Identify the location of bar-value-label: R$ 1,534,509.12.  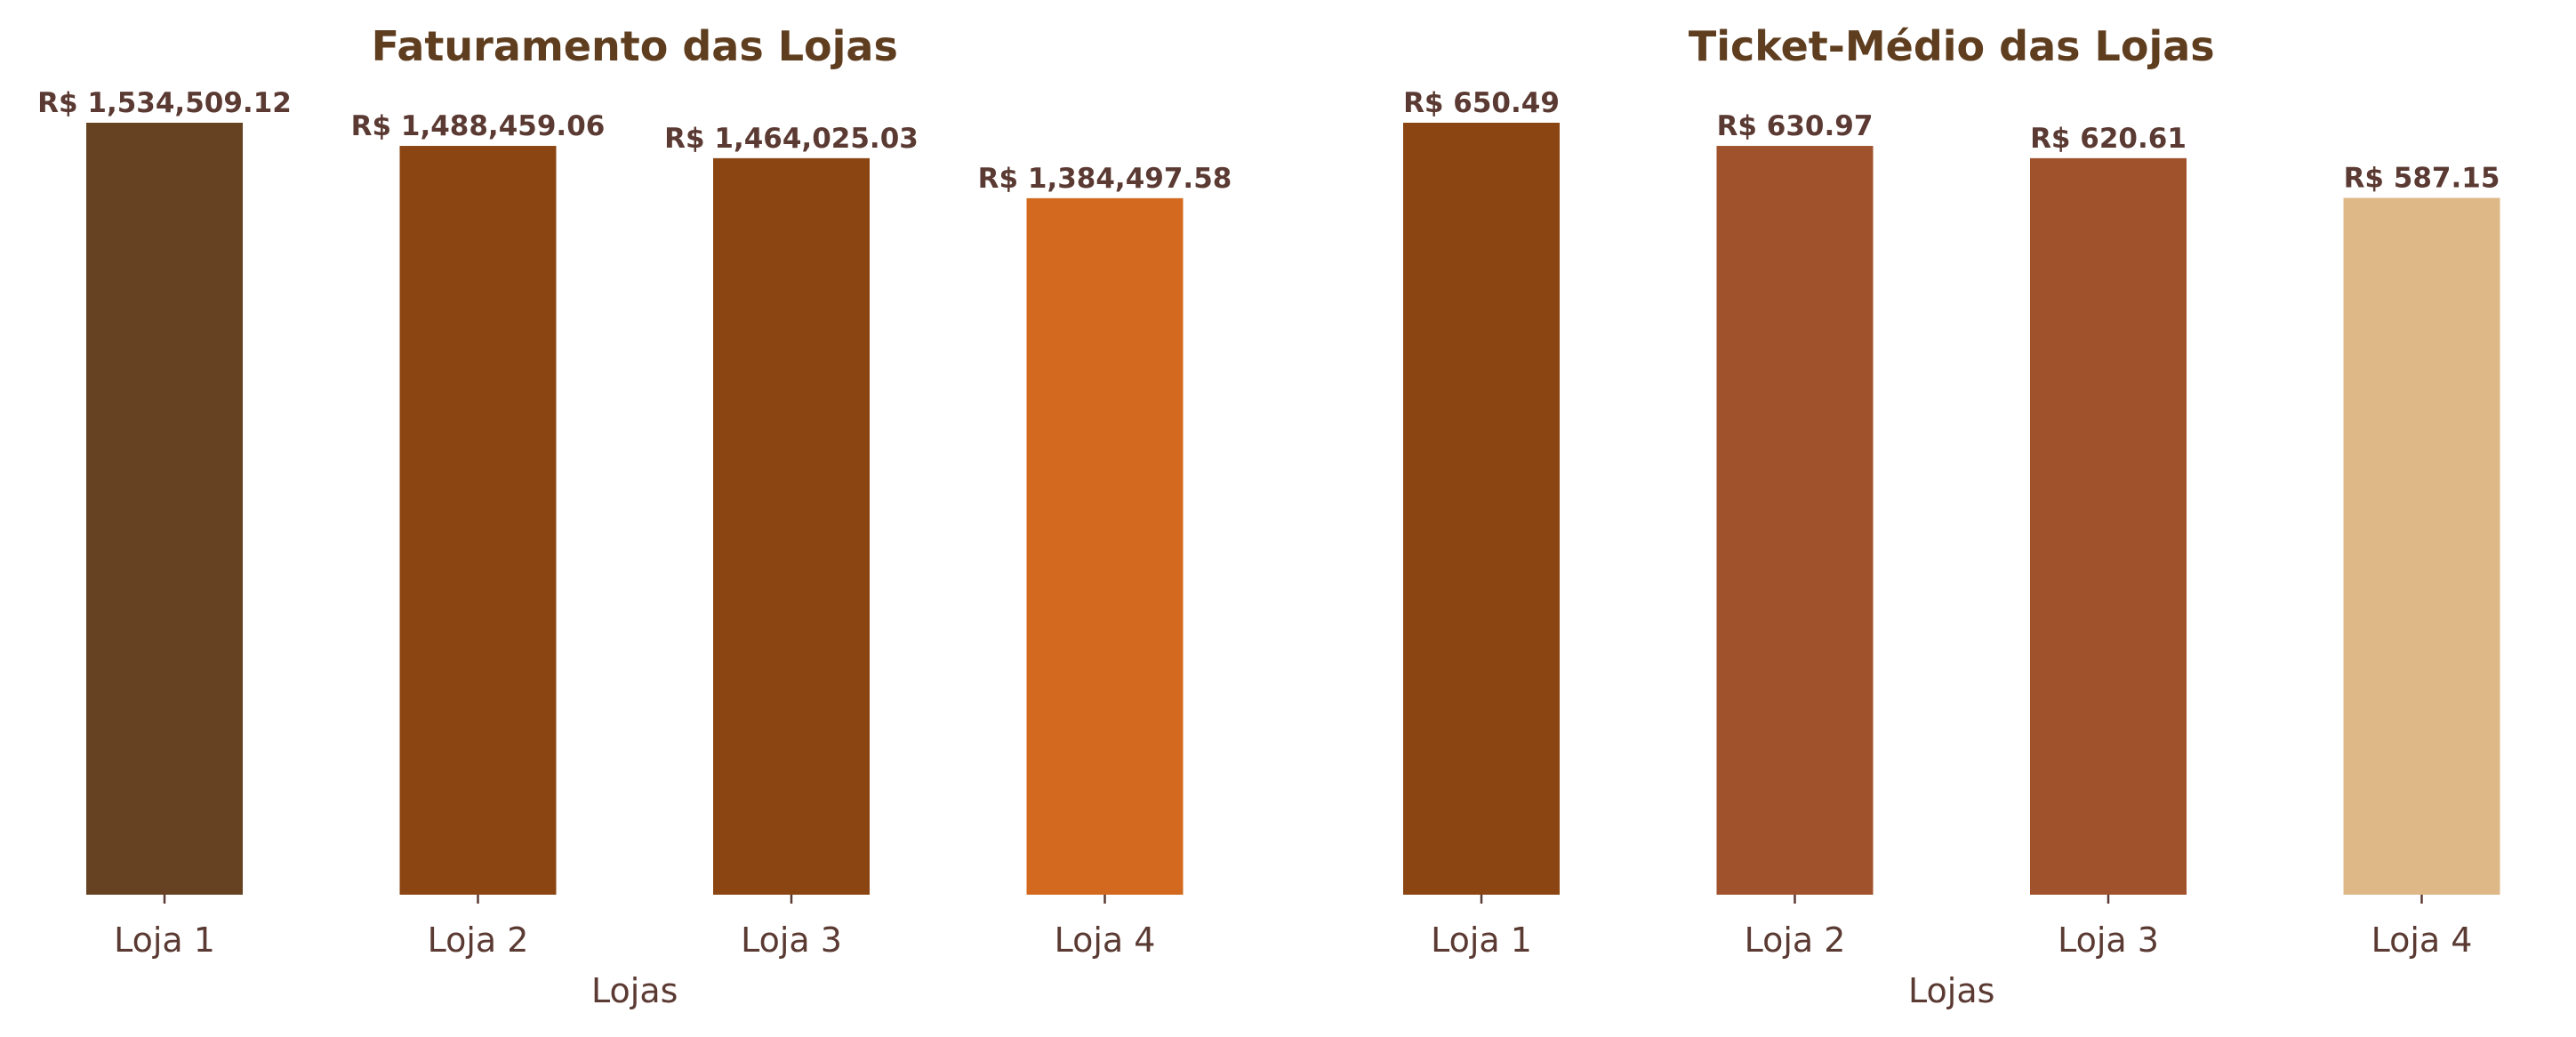
(164, 103).